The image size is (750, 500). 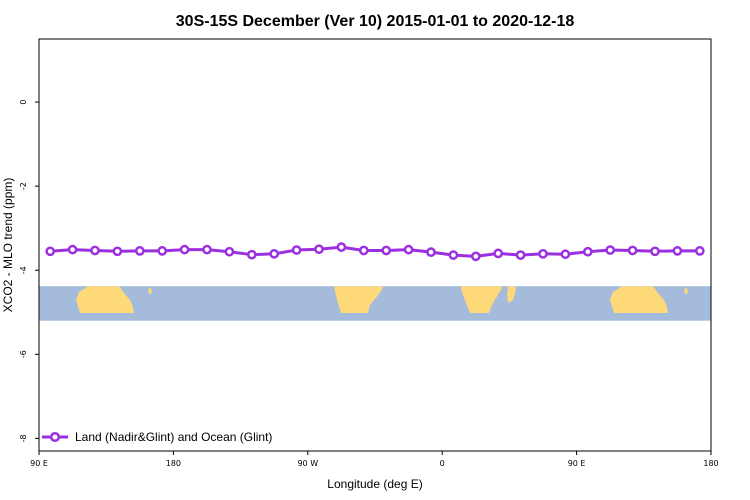 I want to click on africa-land, so click(x=481, y=299).